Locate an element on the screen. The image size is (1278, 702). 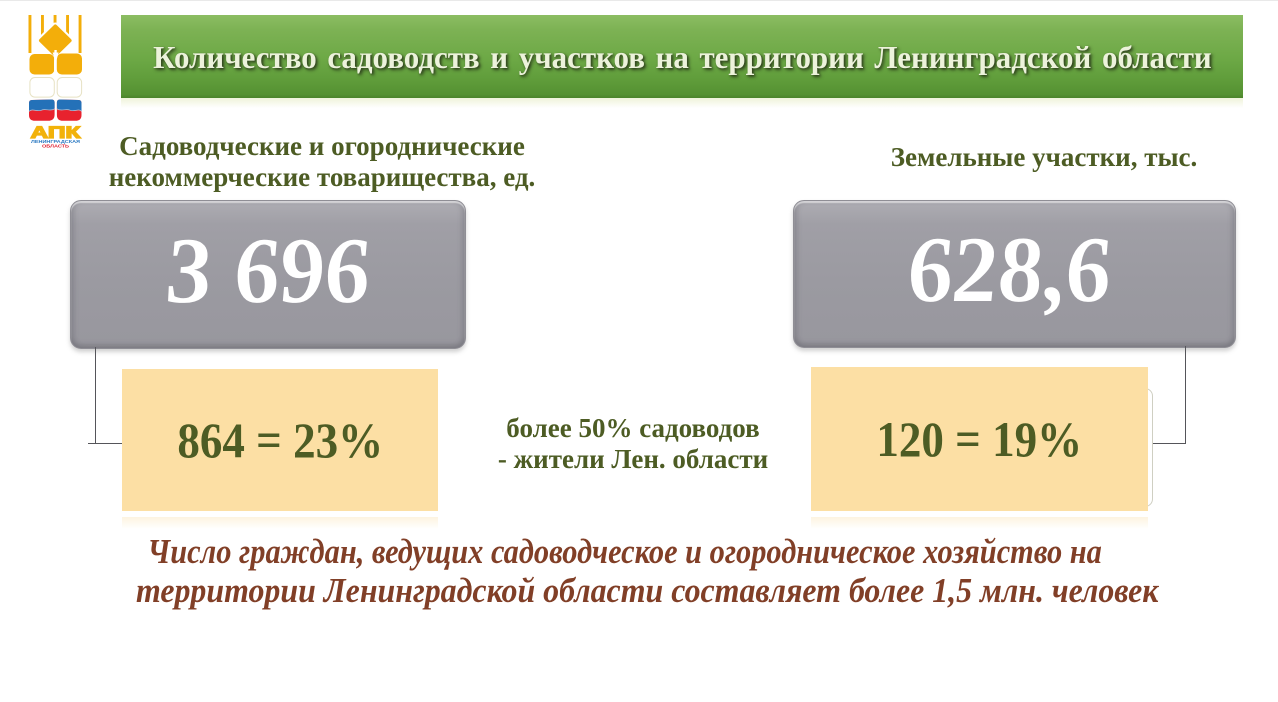
svg-text: АПК is located at coordinates (56, 133).